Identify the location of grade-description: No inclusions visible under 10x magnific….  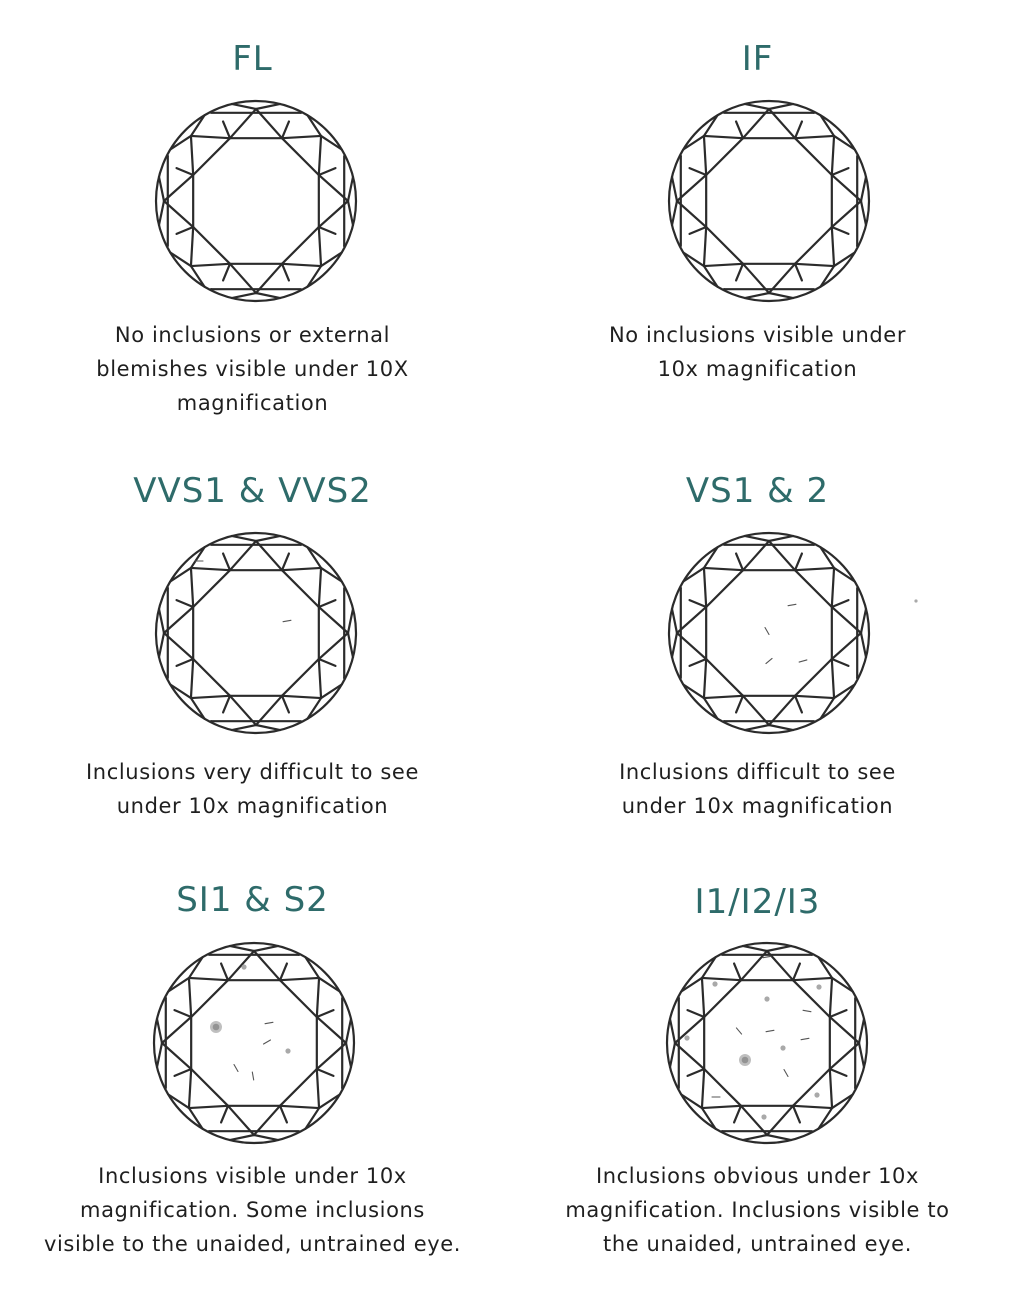
(757, 352).